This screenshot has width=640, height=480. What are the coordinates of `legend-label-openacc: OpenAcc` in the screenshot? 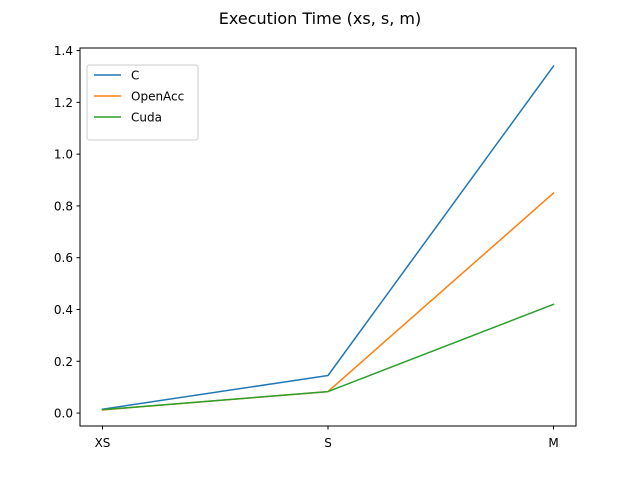 It's located at (157, 97).